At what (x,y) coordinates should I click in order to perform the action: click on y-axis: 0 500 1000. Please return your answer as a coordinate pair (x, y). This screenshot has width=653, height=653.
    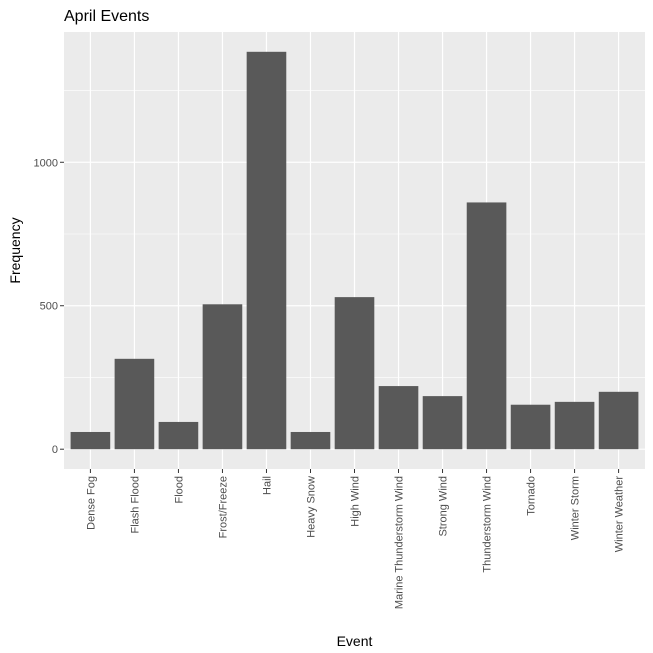
    Looking at the image, I should click on (49, 306).